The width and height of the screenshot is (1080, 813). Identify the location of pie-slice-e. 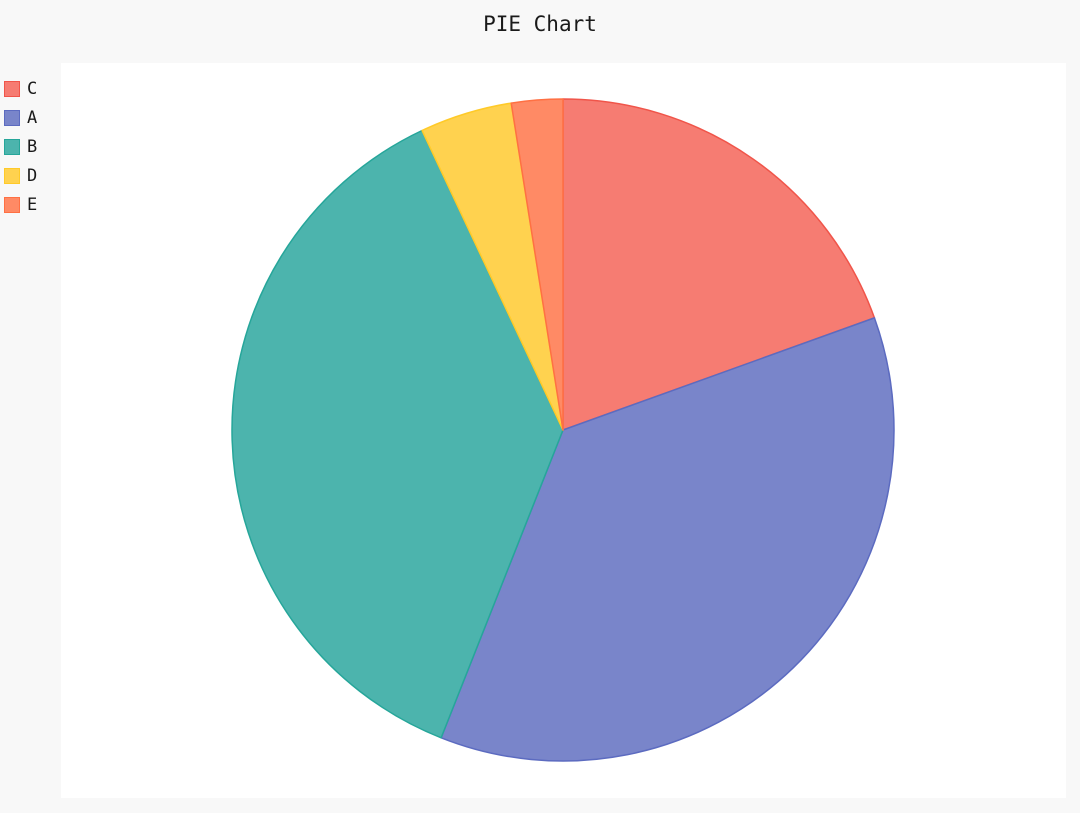
(537, 264).